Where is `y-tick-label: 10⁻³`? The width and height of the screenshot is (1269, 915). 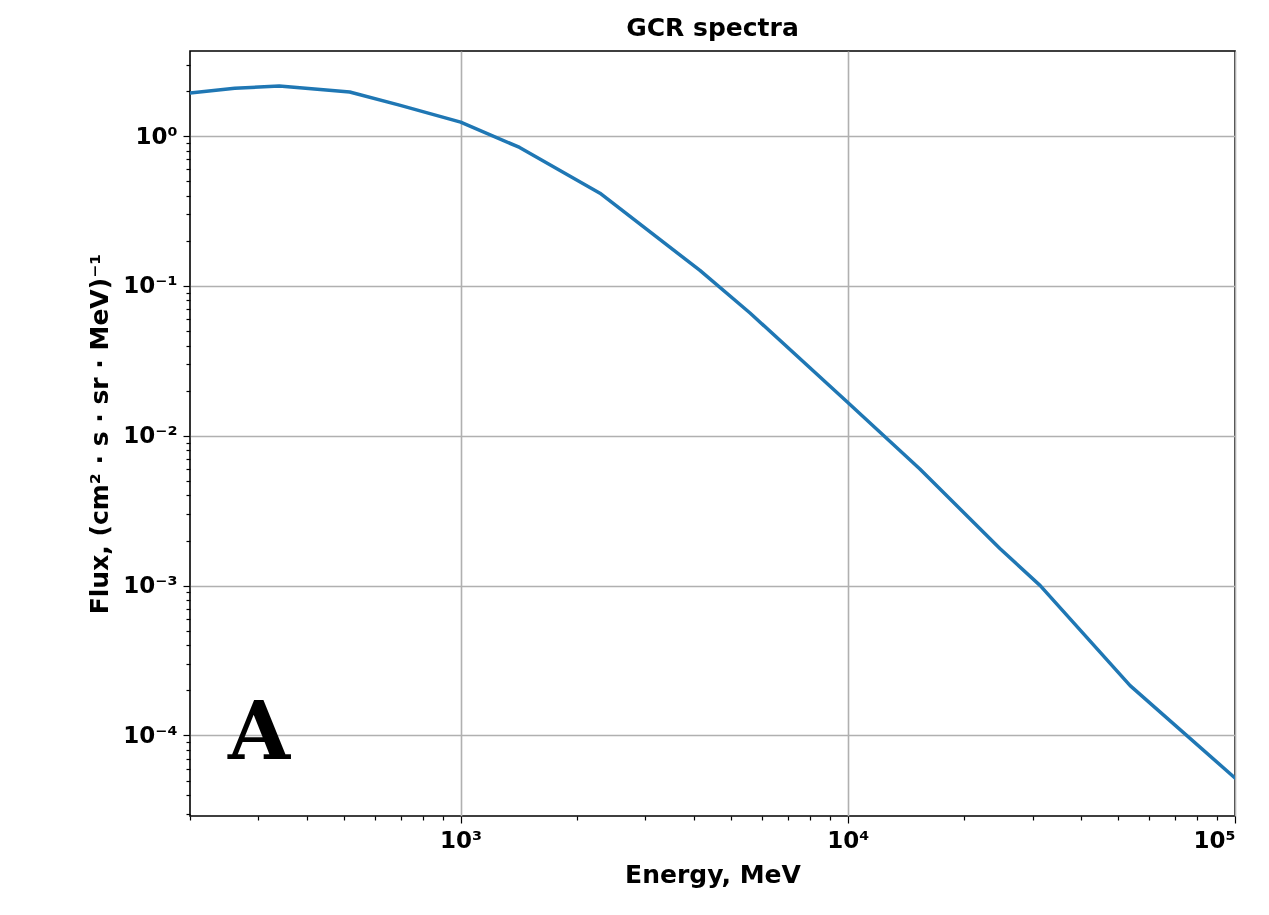
y-tick-label: 10⁻³ is located at coordinates (150, 585).